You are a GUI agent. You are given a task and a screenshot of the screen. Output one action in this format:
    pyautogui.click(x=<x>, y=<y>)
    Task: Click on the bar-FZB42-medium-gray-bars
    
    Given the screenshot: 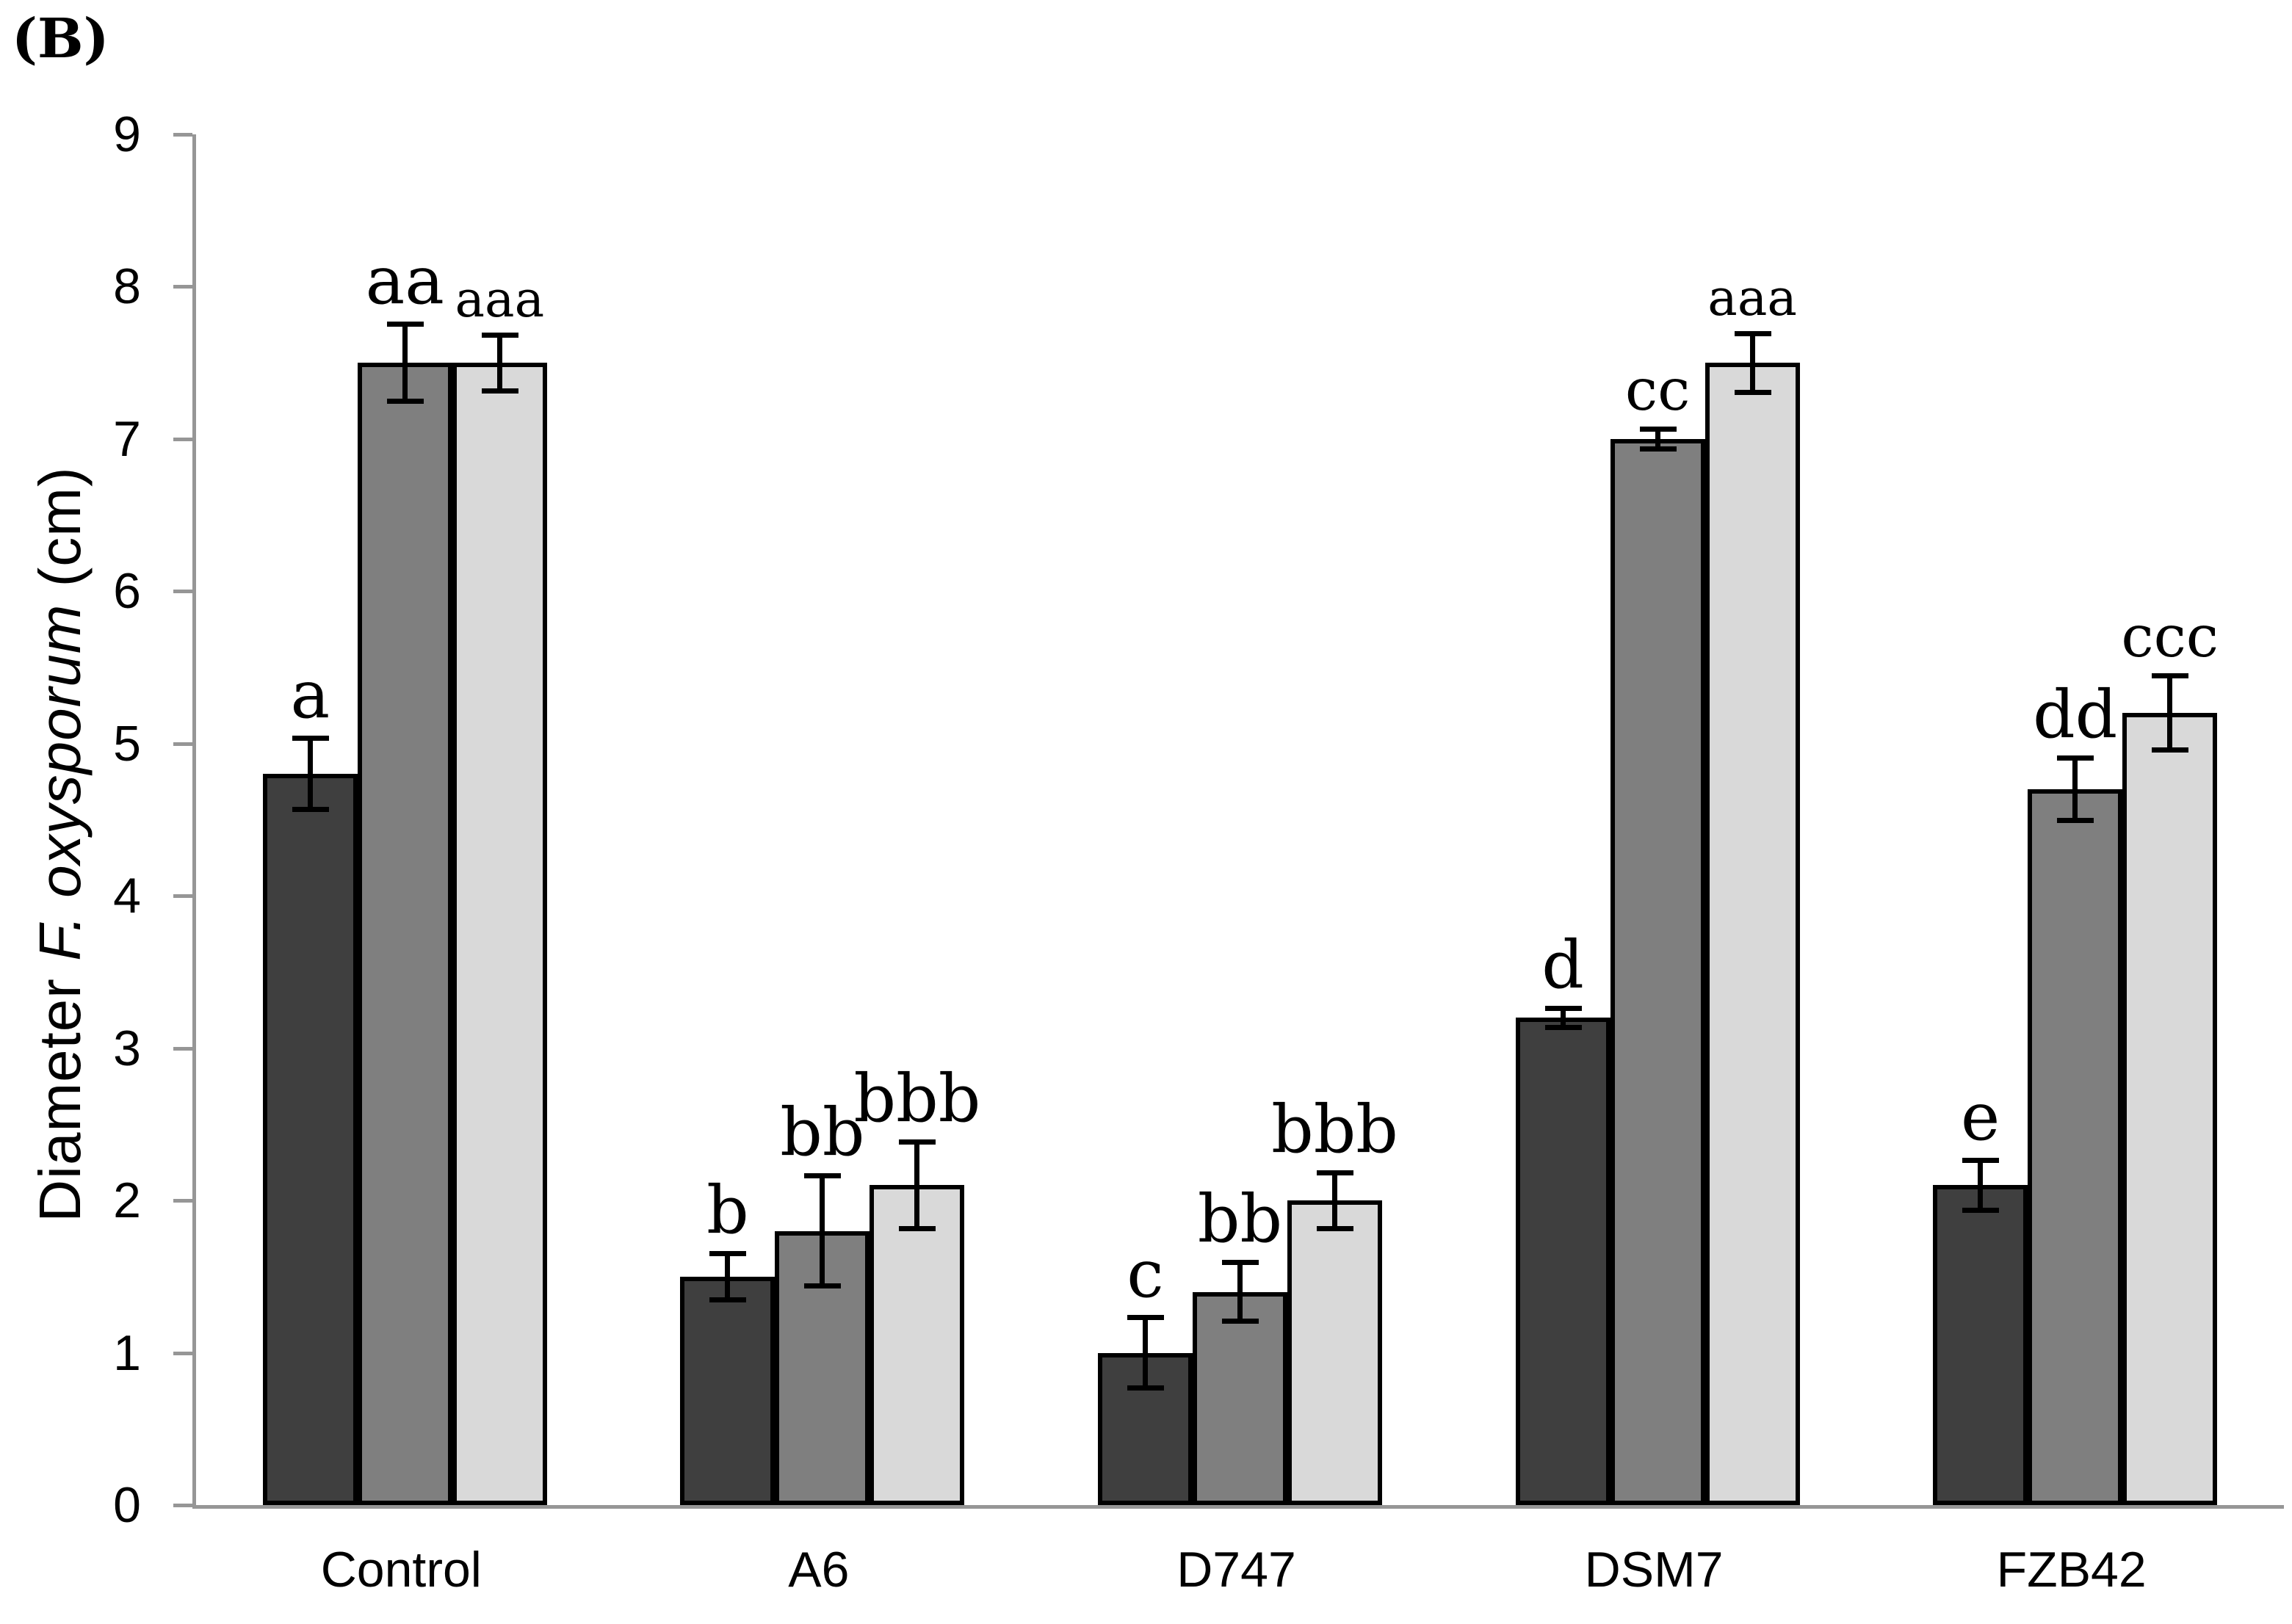 What is the action you would take?
    pyautogui.click(x=2075, y=1147)
    